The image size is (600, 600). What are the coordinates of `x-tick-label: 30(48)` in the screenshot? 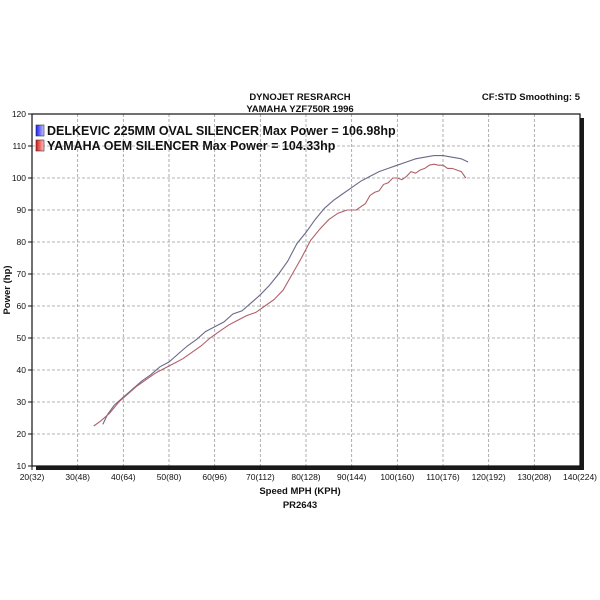 It's located at (77, 477).